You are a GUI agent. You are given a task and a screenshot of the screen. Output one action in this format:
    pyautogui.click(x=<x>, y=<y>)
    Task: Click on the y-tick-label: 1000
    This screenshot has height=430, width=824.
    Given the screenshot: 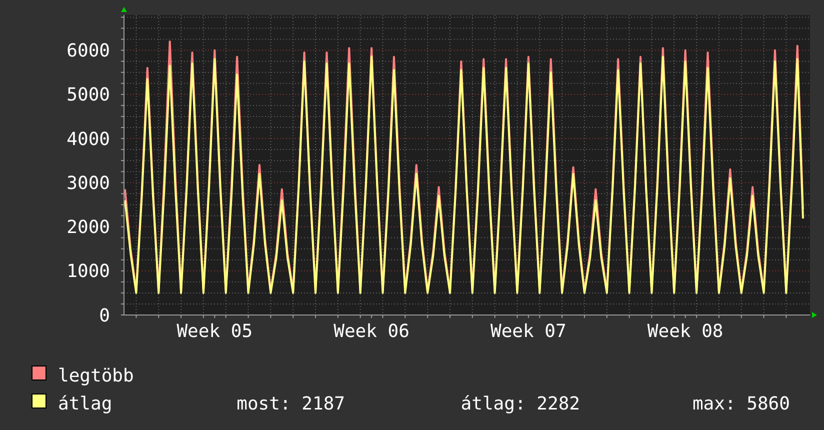 What is the action you would take?
    pyautogui.click(x=88, y=271)
    